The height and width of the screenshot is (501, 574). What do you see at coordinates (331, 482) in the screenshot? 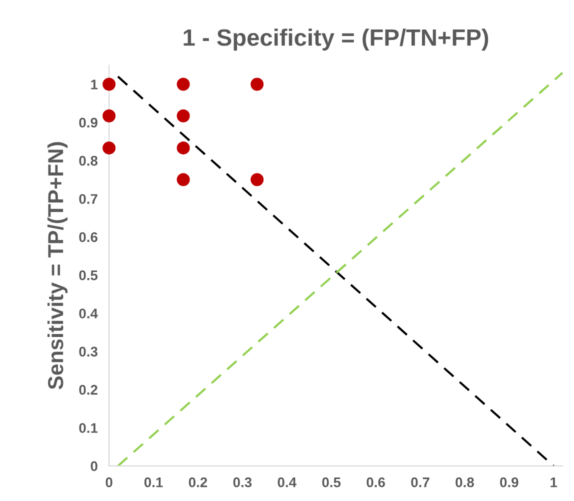
I see `x-tick-label: 0.5` at bounding box center [331, 482].